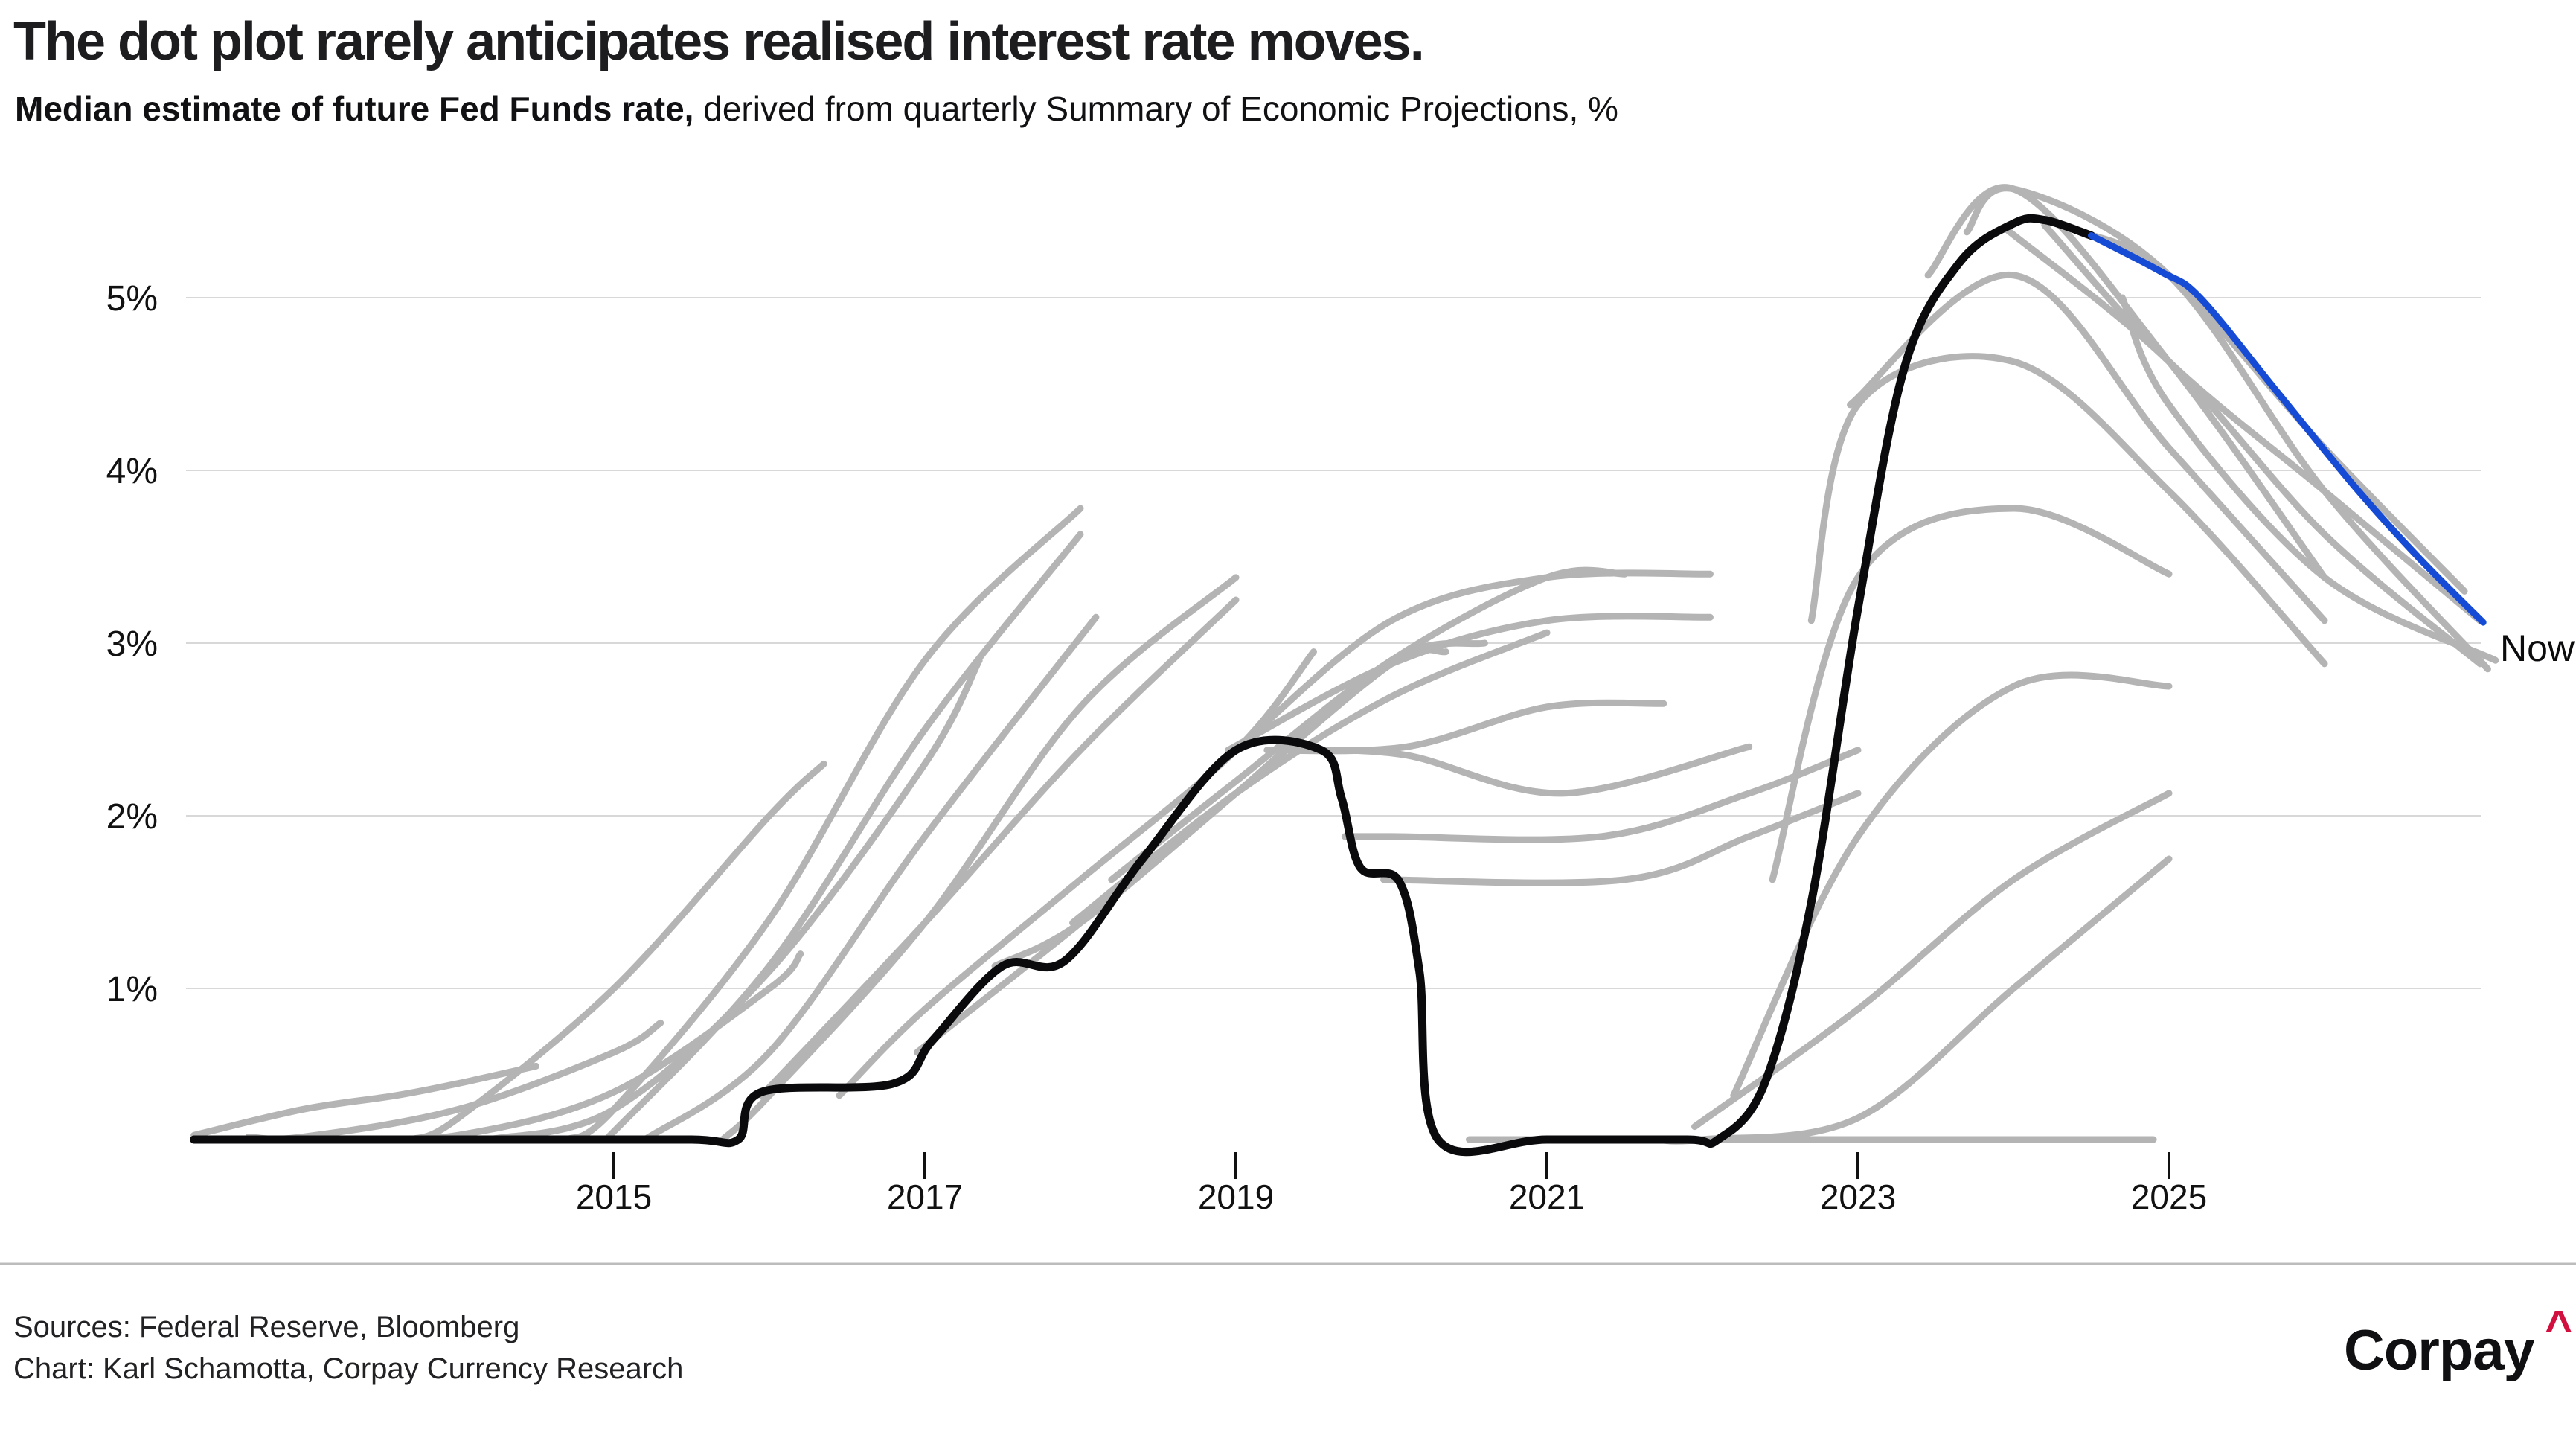 The image size is (2576, 1438). Describe the element at coordinates (1547, 1196) in the screenshot. I see `x-axis-label: 2021` at that location.